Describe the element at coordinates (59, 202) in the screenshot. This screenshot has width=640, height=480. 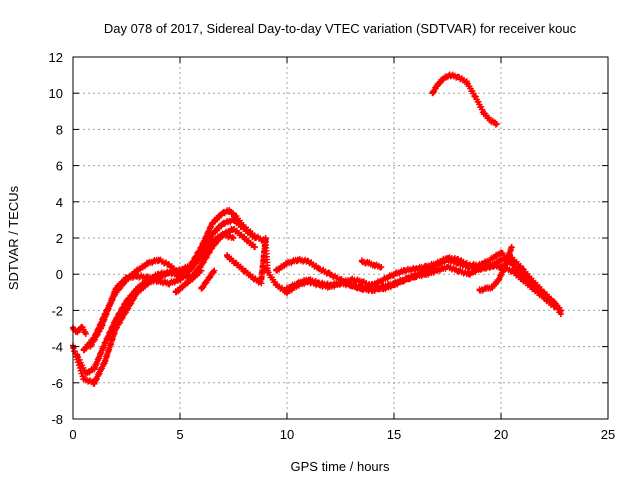
I see `y-tick-label: 4` at that location.